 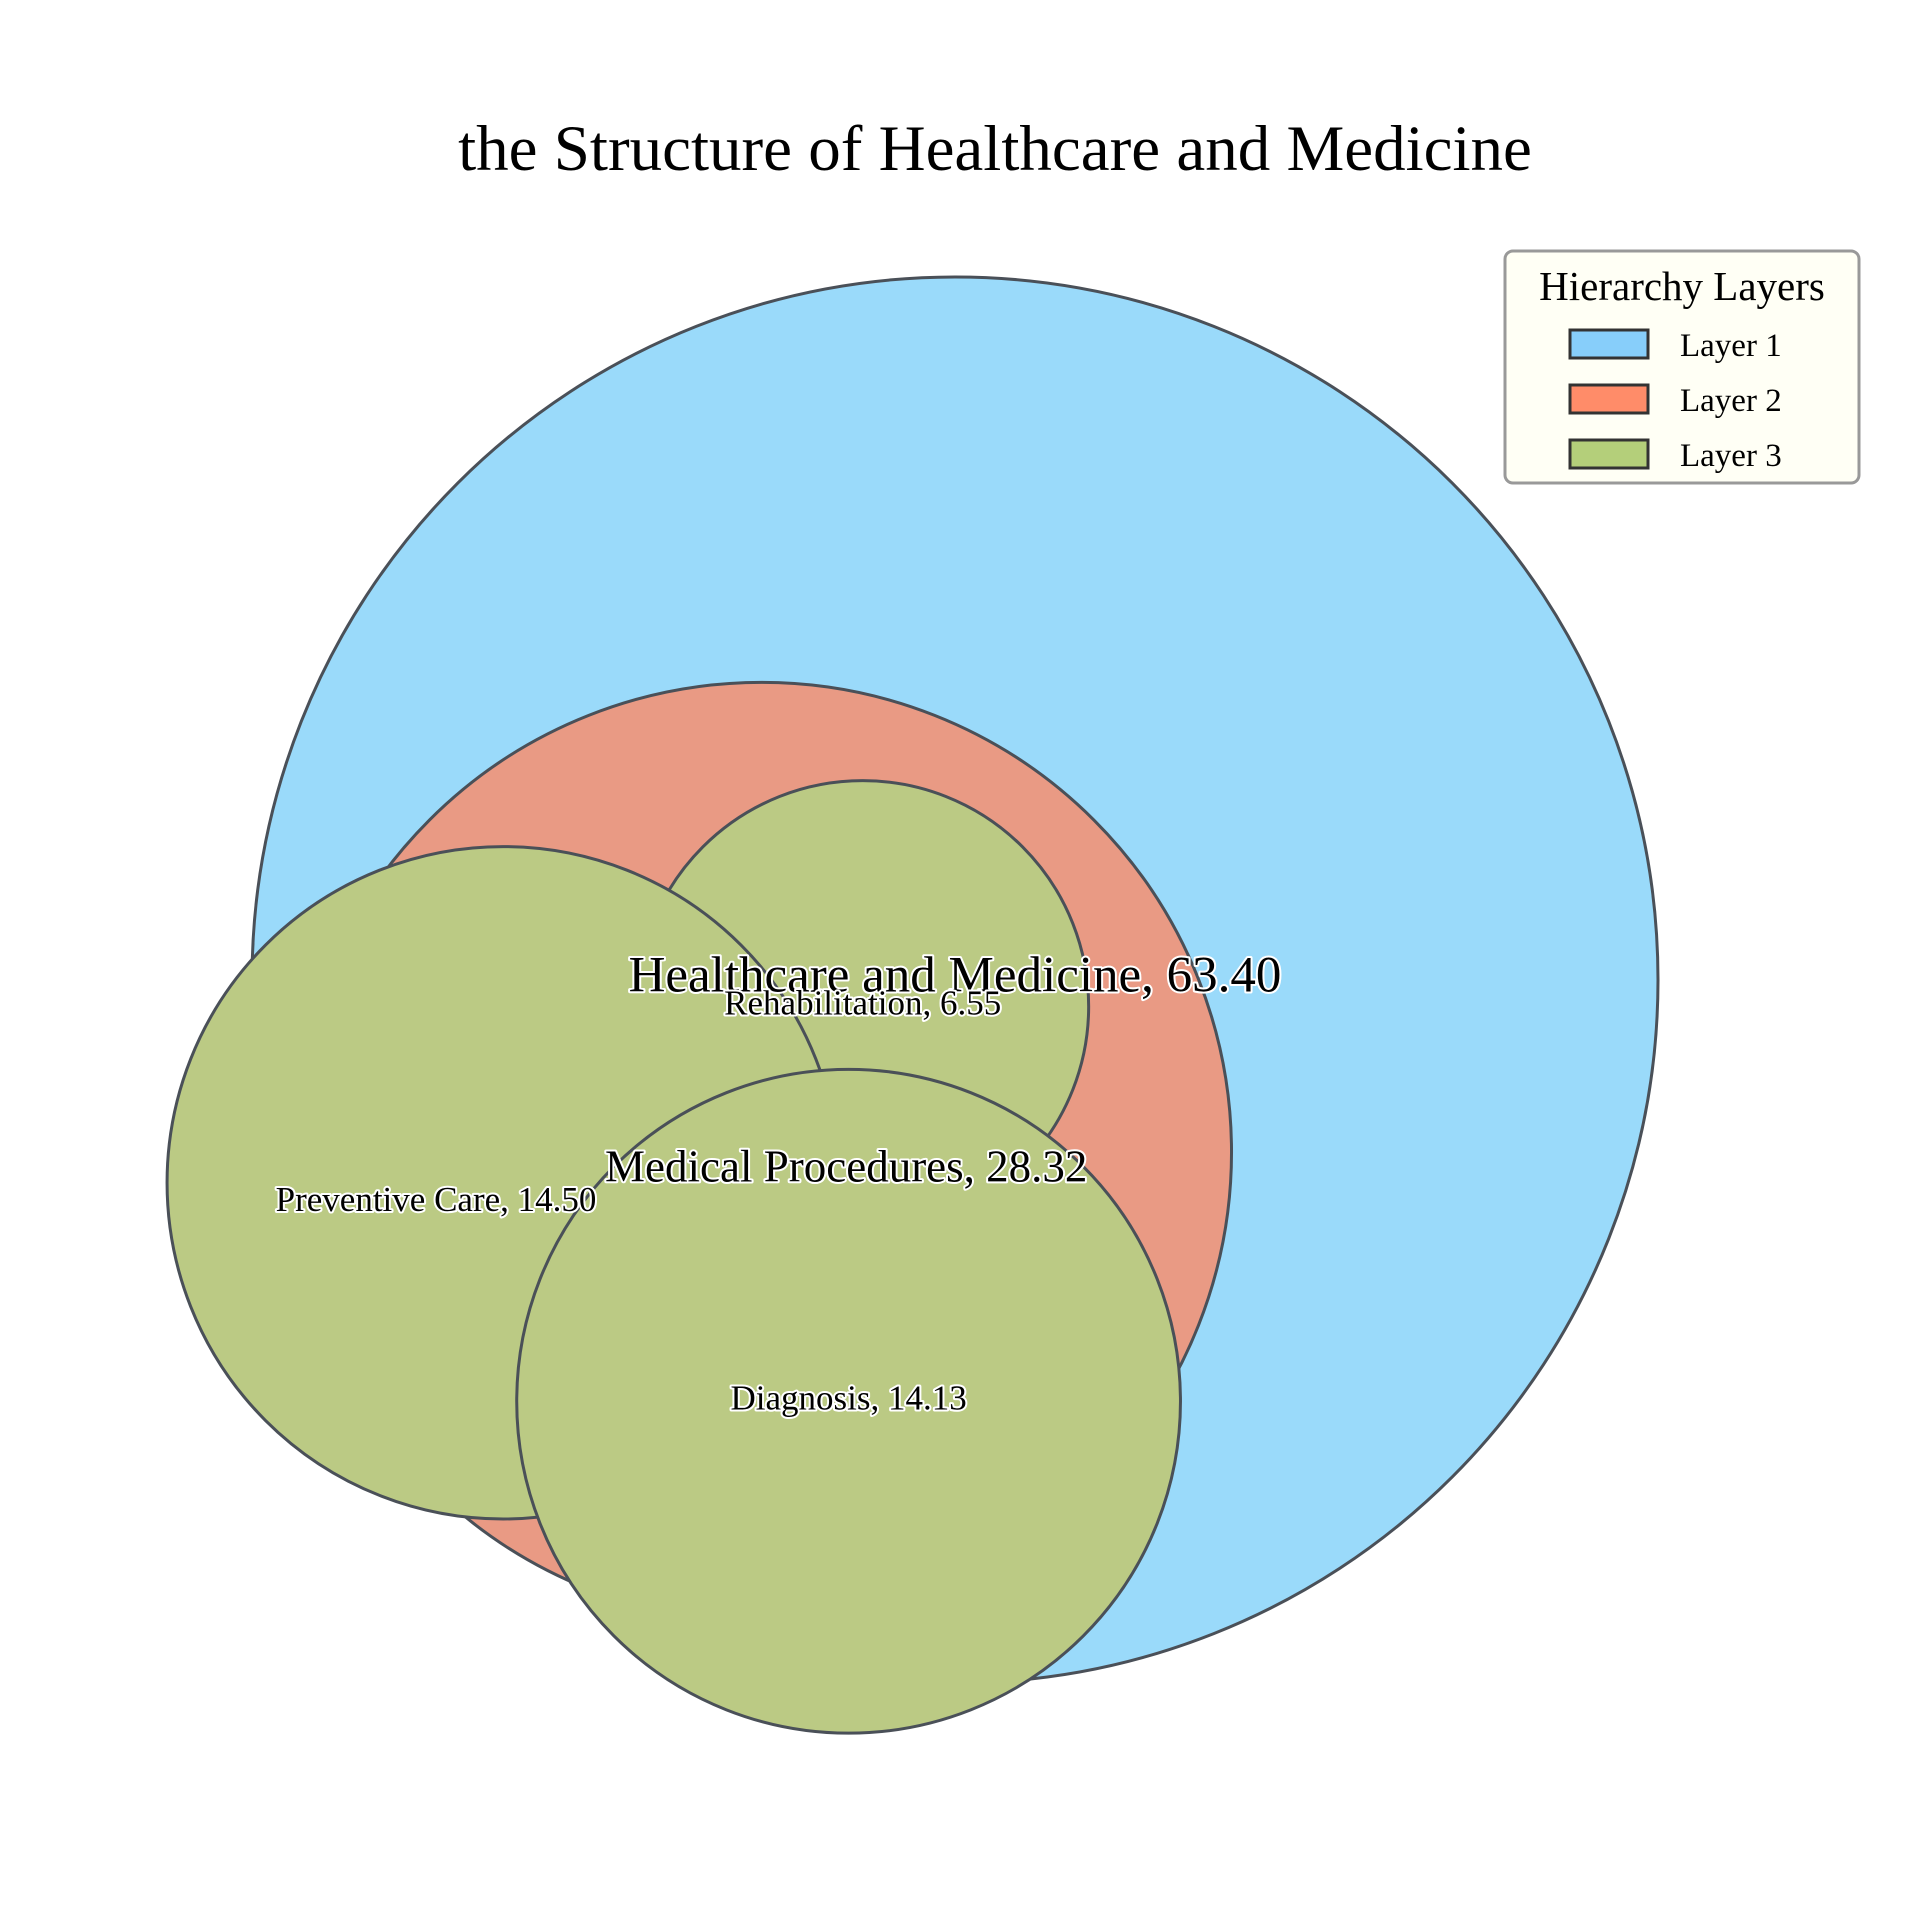 What do you see at coordinates (1675, 401) in the screenshot?
I see `legend-entries: Layer 1 Layer 2 Layer 3` at bounding box center [1675, 401].